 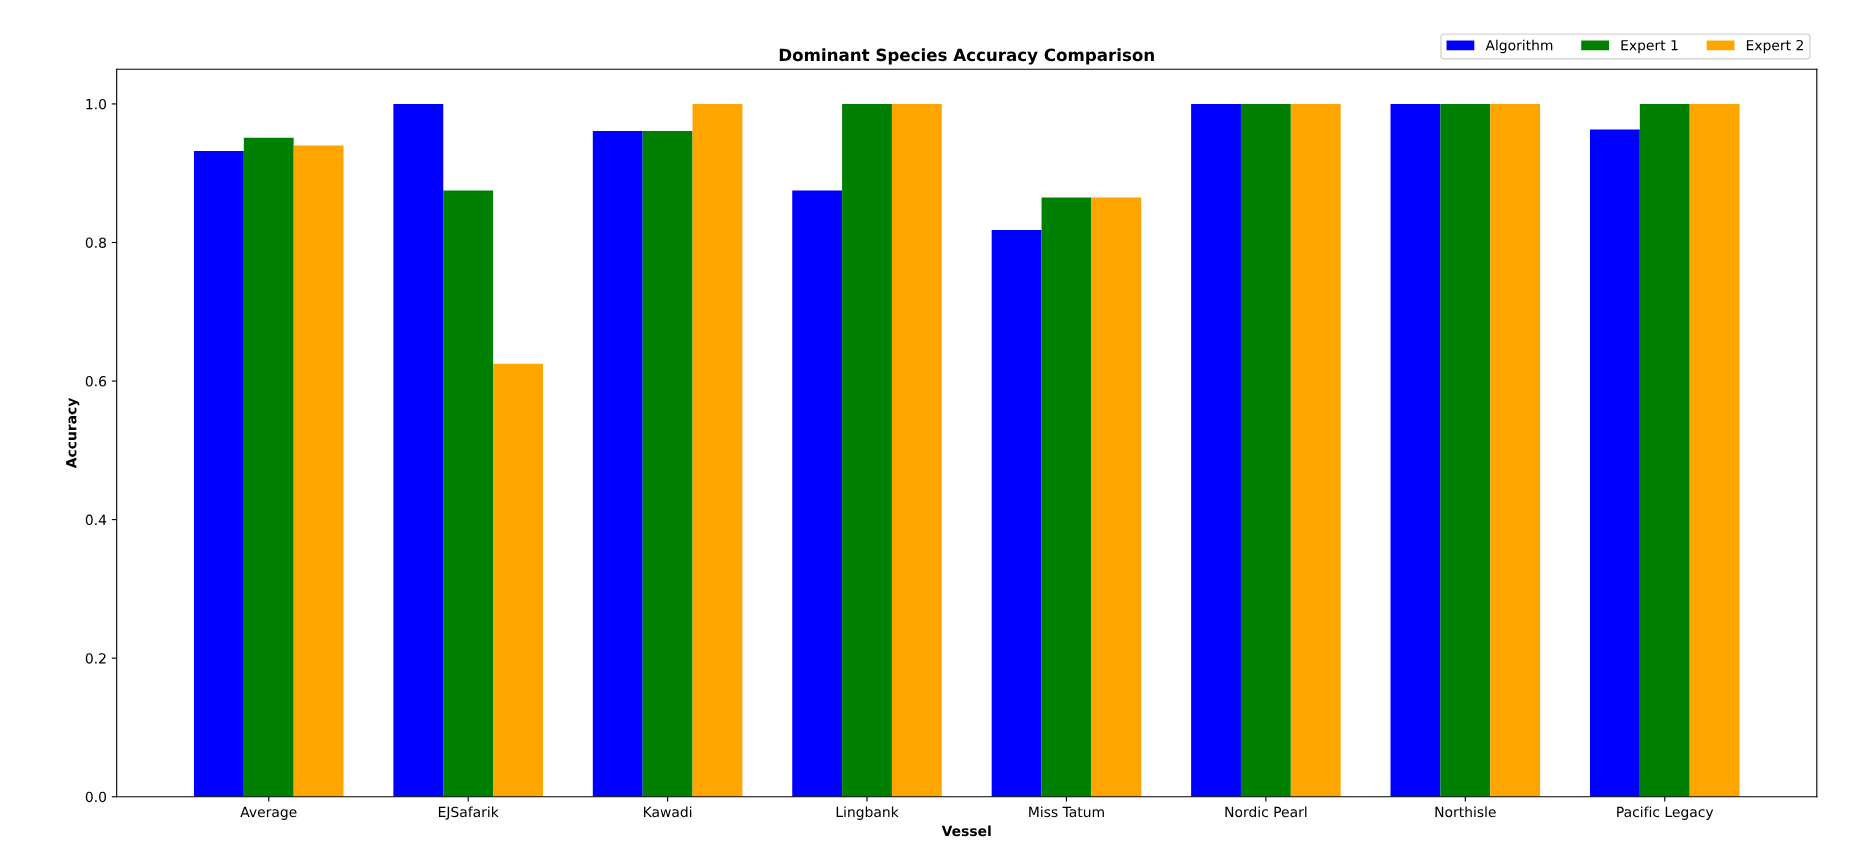 What do you see at coordinates (1266, 812) in the screenshot?
I see `x-tick-label: Nordic Pearl` at bounding box center [1266, 812].